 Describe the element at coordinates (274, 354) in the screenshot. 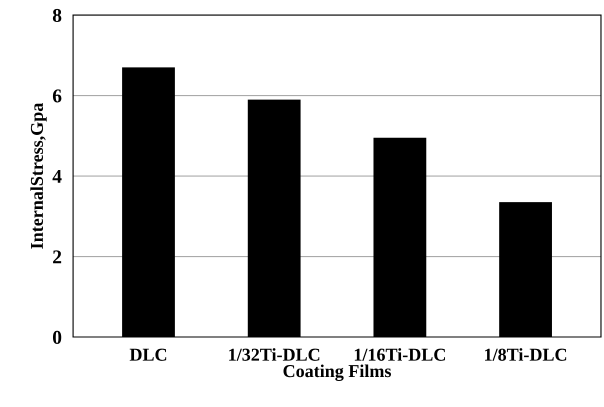

I see `x-tick-label: 1/32Ti-DLC` at that location.